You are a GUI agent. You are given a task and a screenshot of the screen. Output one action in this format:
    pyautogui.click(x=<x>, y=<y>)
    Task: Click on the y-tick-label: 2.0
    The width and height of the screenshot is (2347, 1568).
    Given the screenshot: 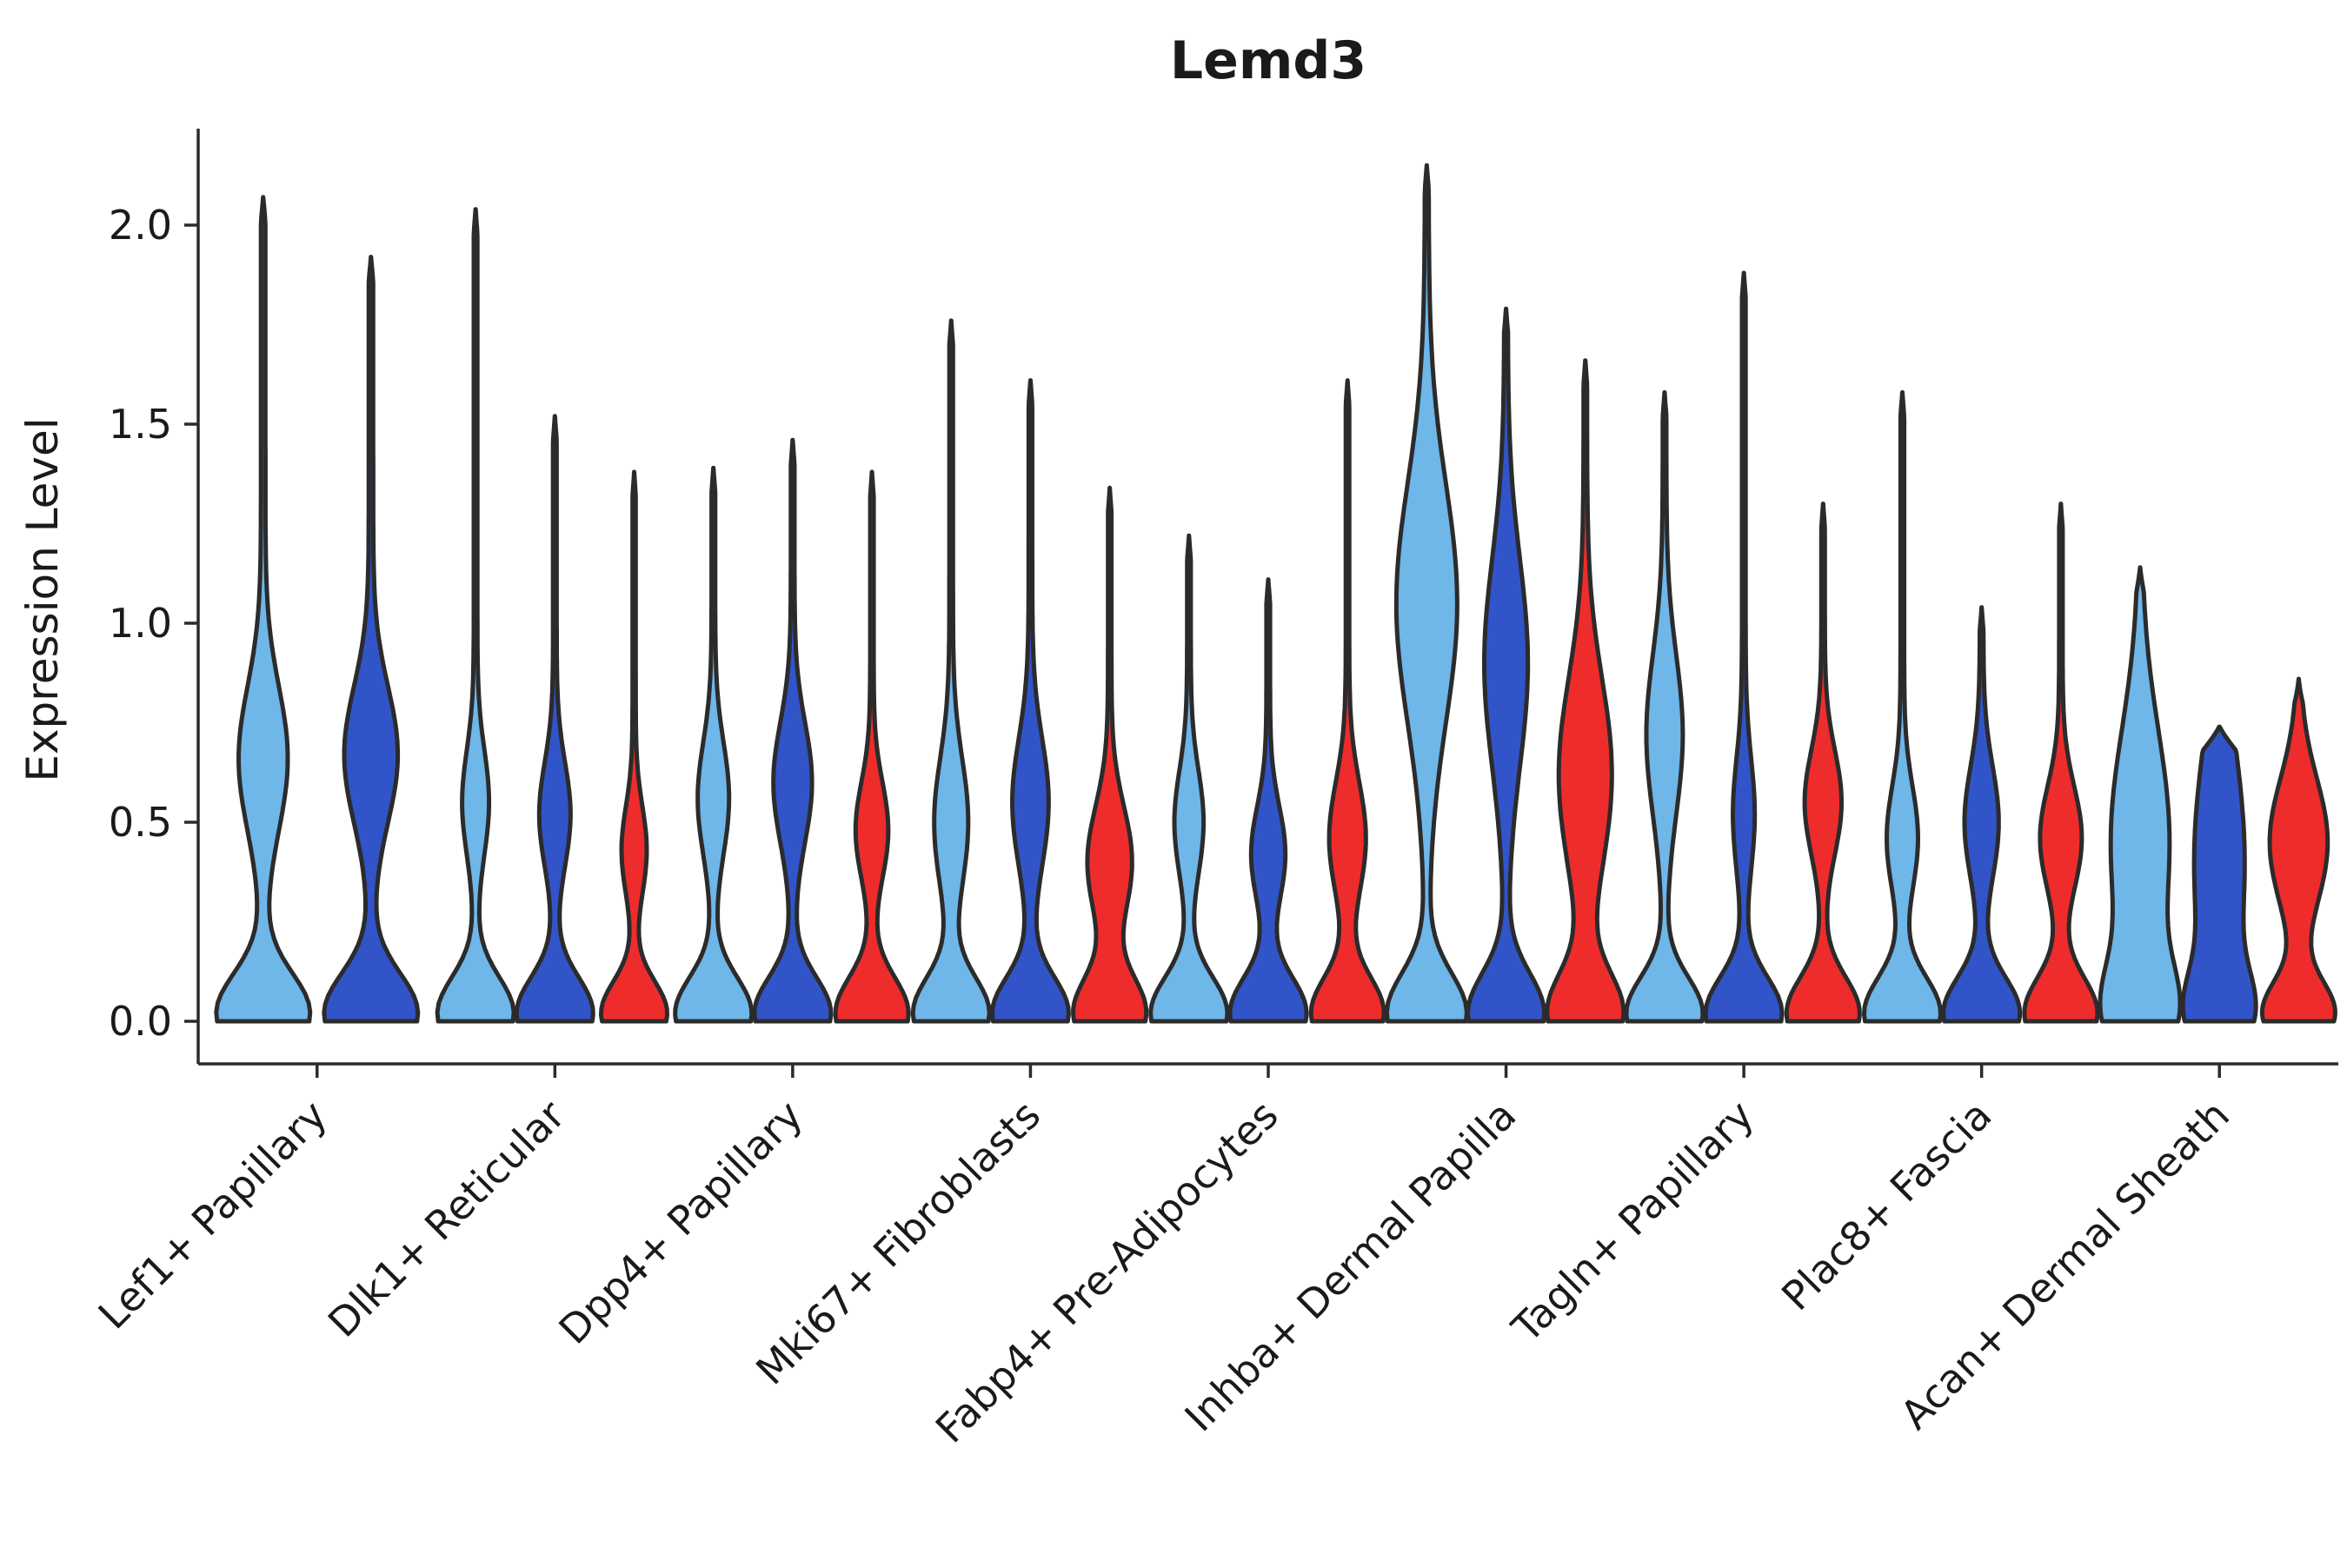 What is the action you would take?
    pyautogui.click(x=141, y=225)
    